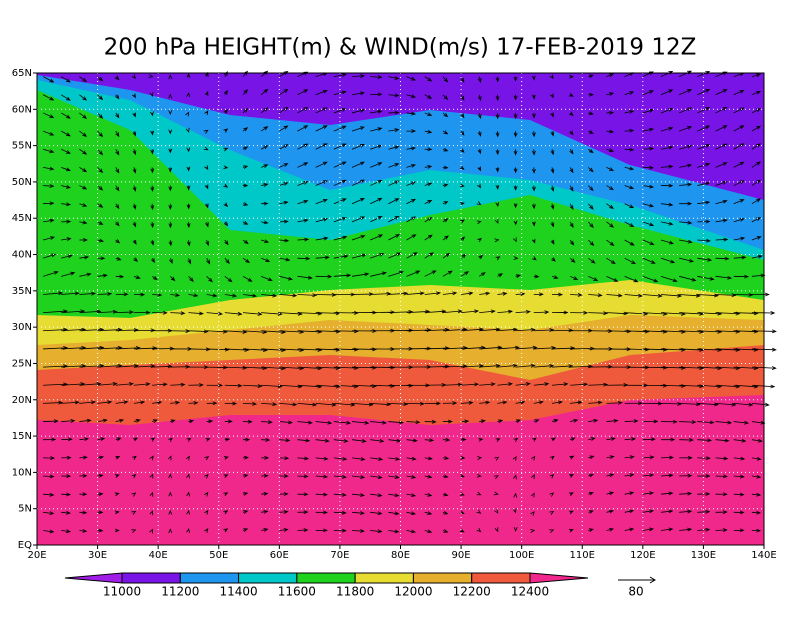 This screenshot has width=800, height=622. I want to click on colorbar-label: 12400, so click(530, 592).